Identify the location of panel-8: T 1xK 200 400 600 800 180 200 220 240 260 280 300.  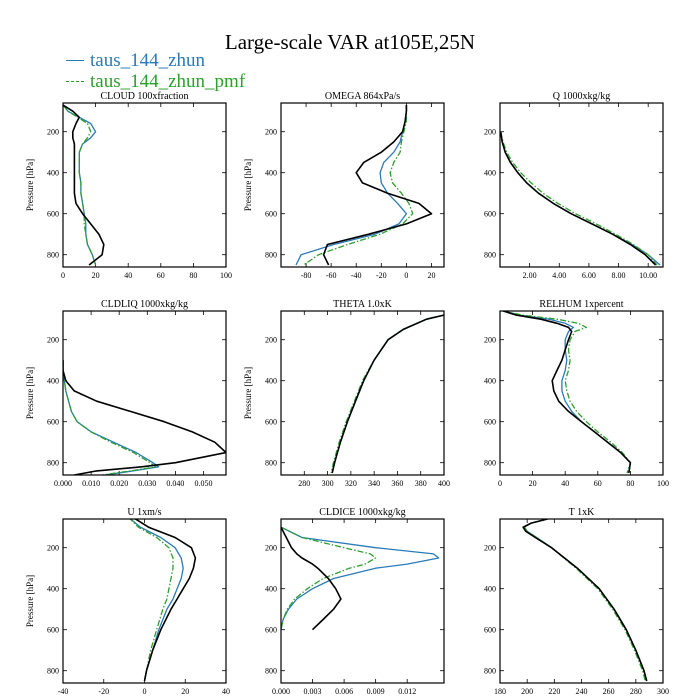
(576, 601).